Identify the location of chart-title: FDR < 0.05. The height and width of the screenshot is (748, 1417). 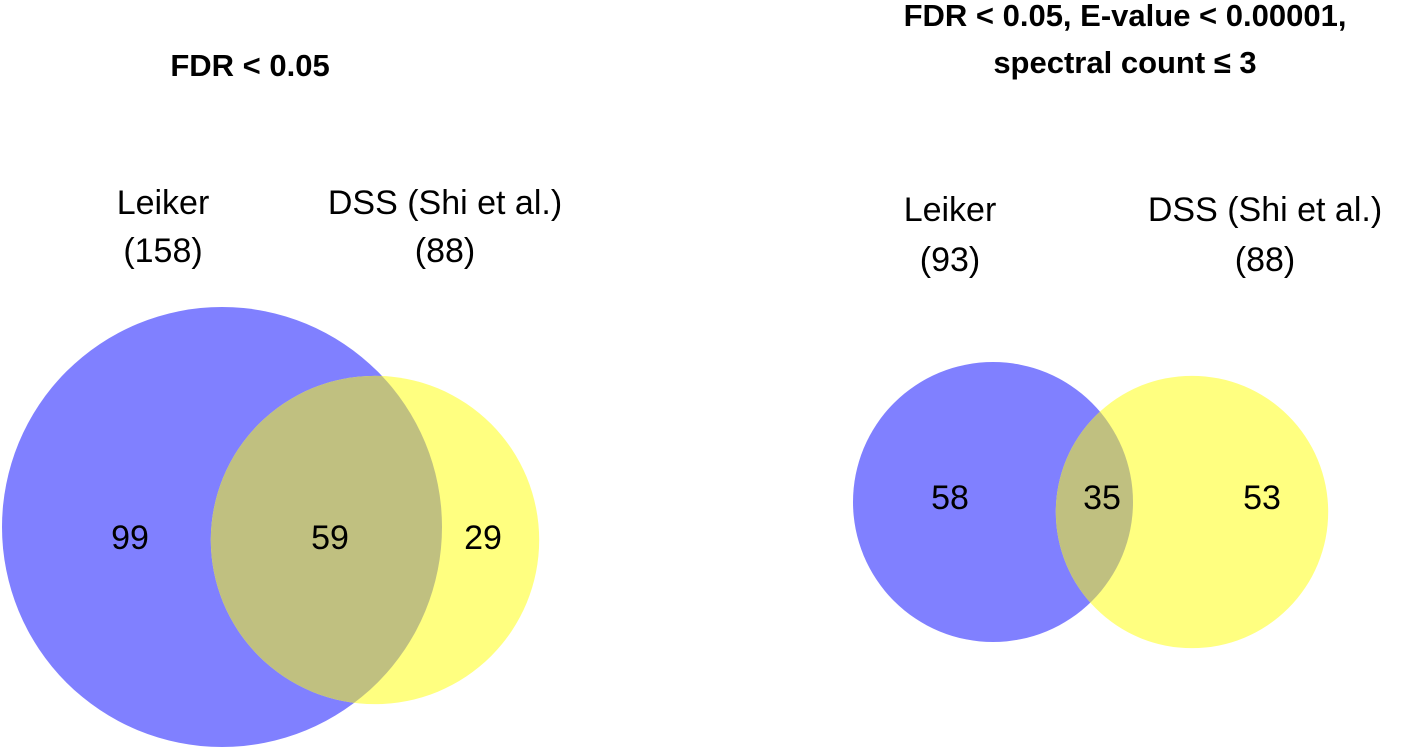
(249, 65).